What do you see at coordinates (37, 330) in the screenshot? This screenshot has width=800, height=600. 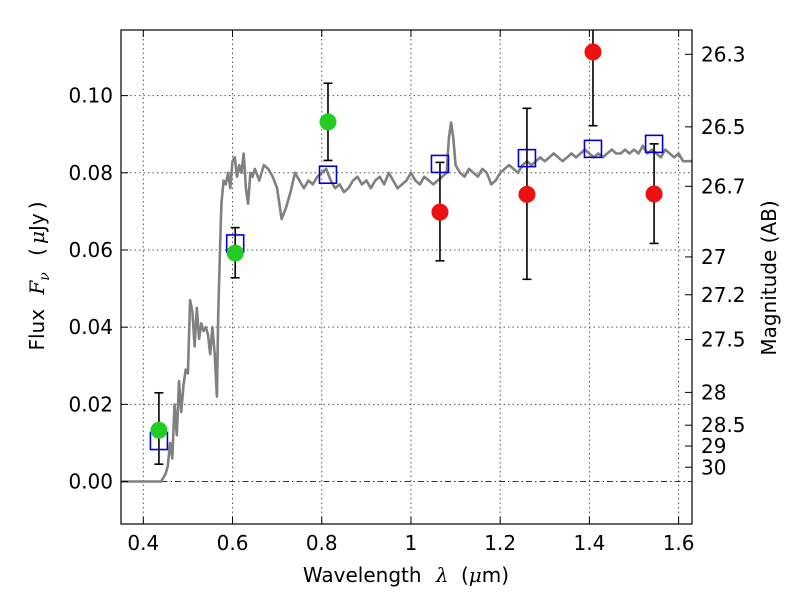 I see `y-axis-label-text: Flux` at bounding box center [37, 330].